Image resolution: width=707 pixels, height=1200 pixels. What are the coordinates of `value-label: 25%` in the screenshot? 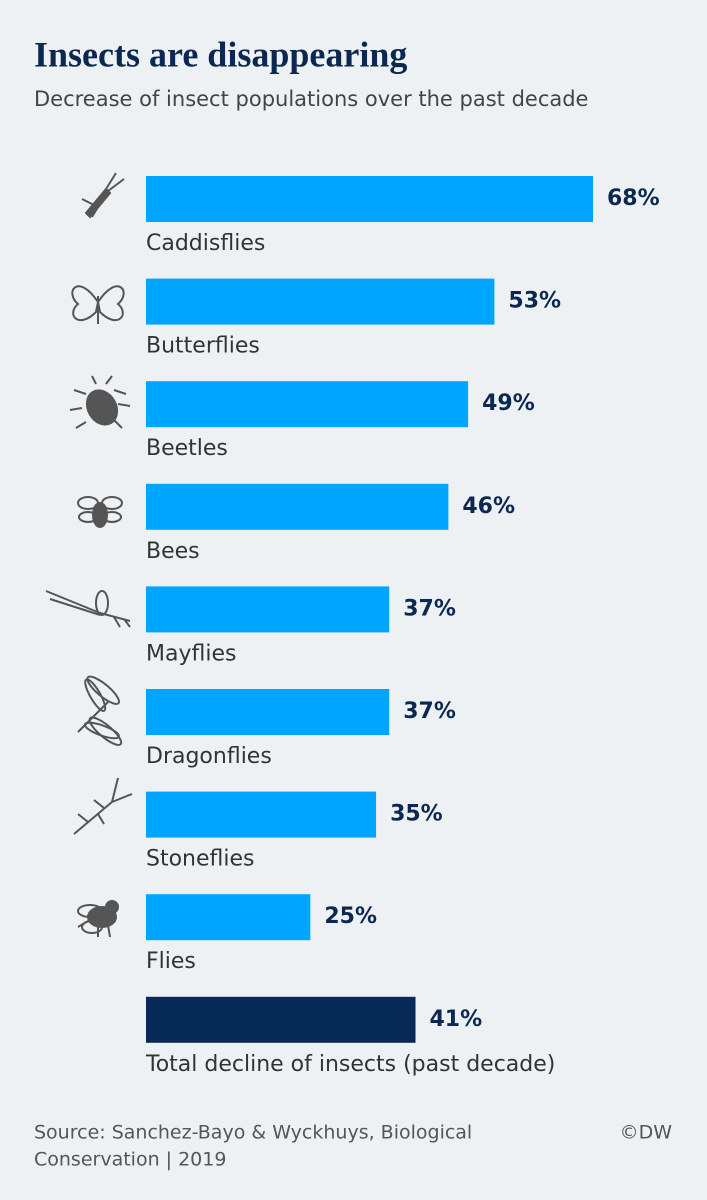 It's located at (350, 916).